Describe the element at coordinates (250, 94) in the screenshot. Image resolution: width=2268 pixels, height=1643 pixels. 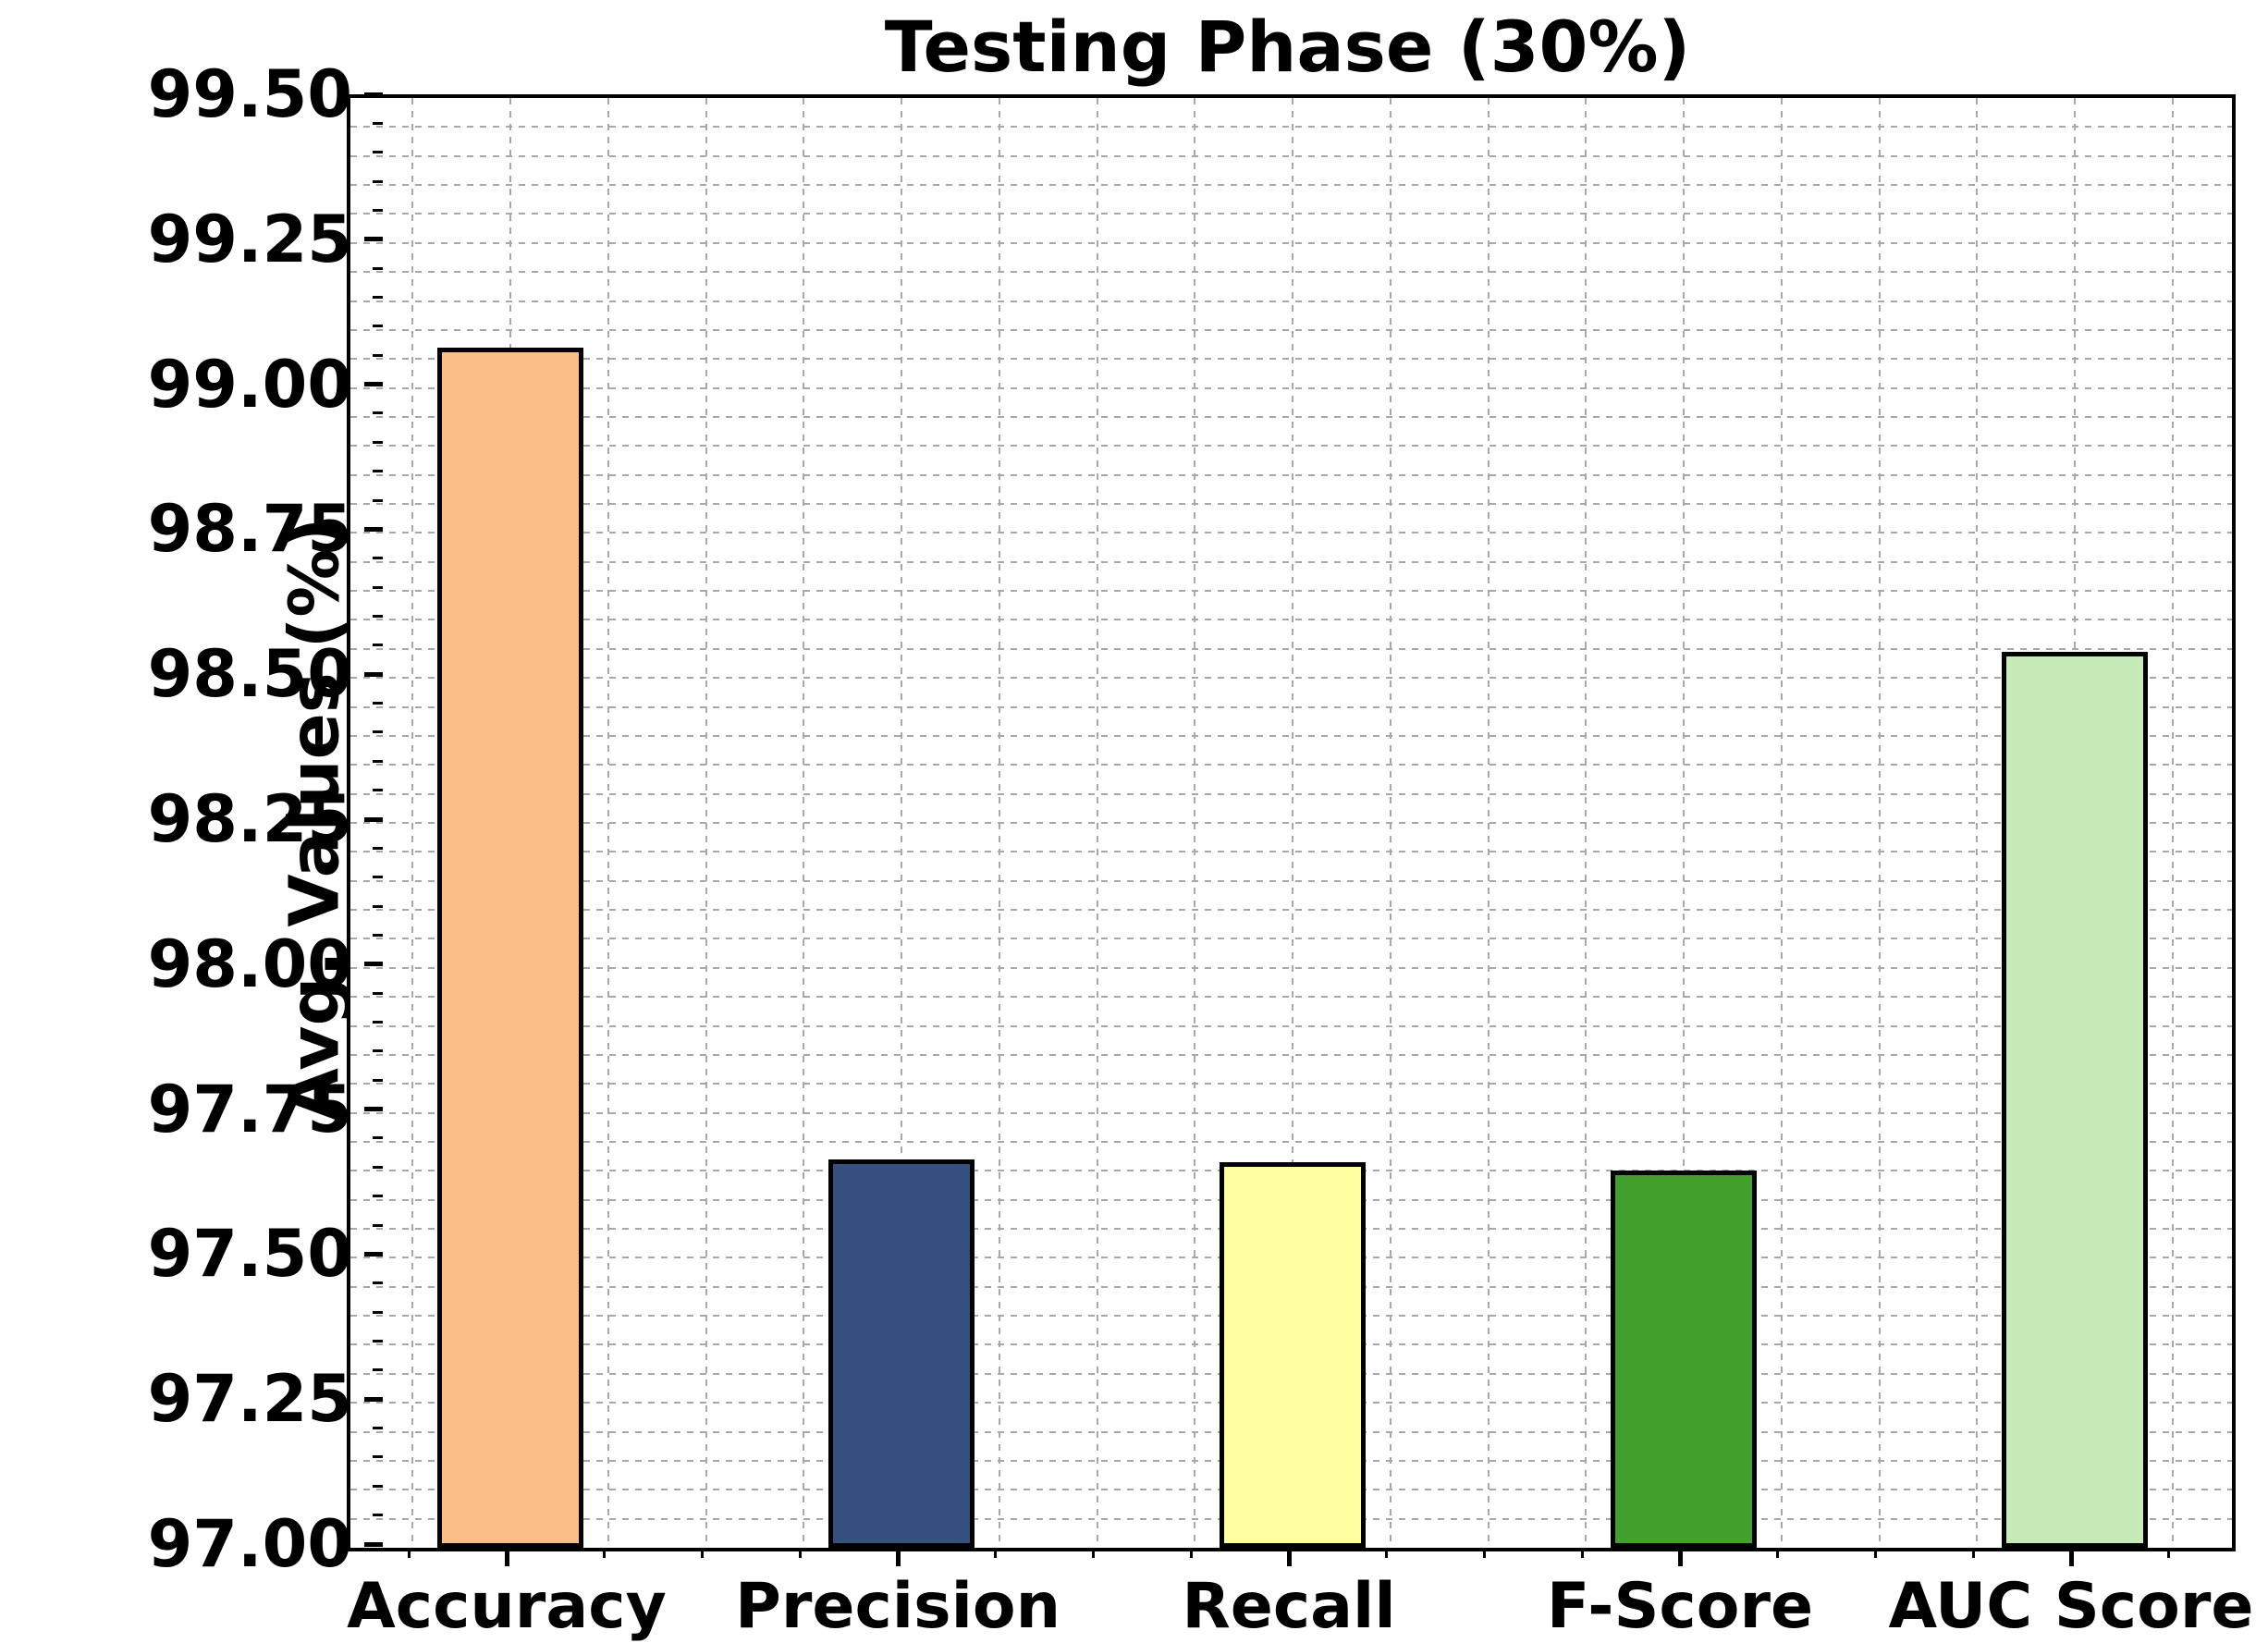
I see `y-tick-label: 99.50` at that location.